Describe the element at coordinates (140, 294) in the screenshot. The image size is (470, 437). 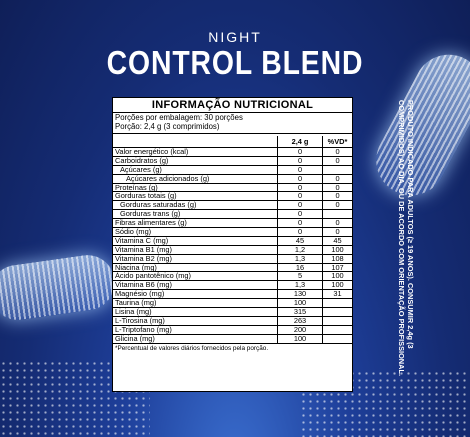
I see `nutrient-name: Magnésio (mg)` at that location.